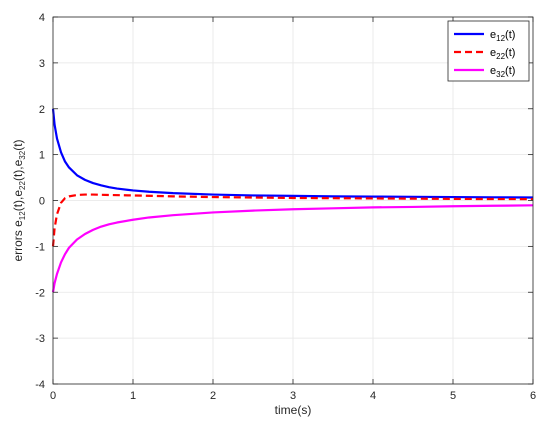 Image resolution: width=550 pixels, height=433 pixels. I want to click on y-axis-title-suffix: (t), so click(18, 144).